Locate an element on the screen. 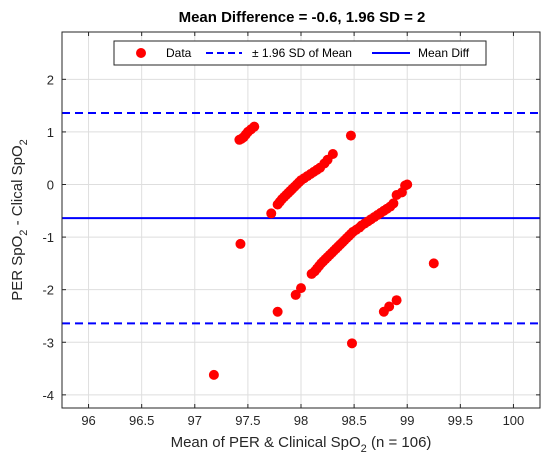  legend-sd-label: ± 1.96 SD of Mean is located at coordinates (302, 53).